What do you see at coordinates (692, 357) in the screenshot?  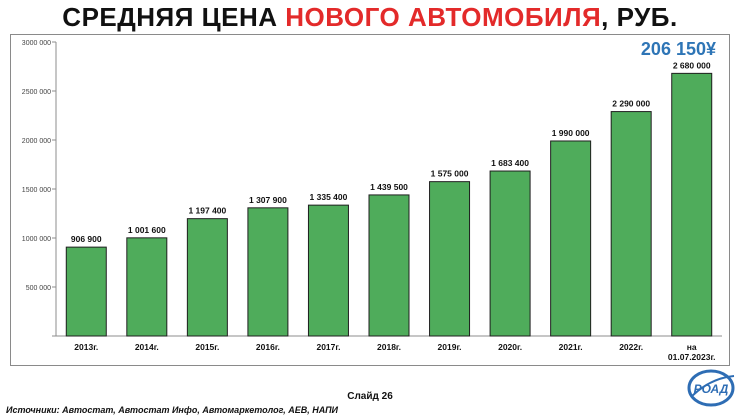 I see `category-label: 01.07.2023г.` at bounding box center [692, 357].